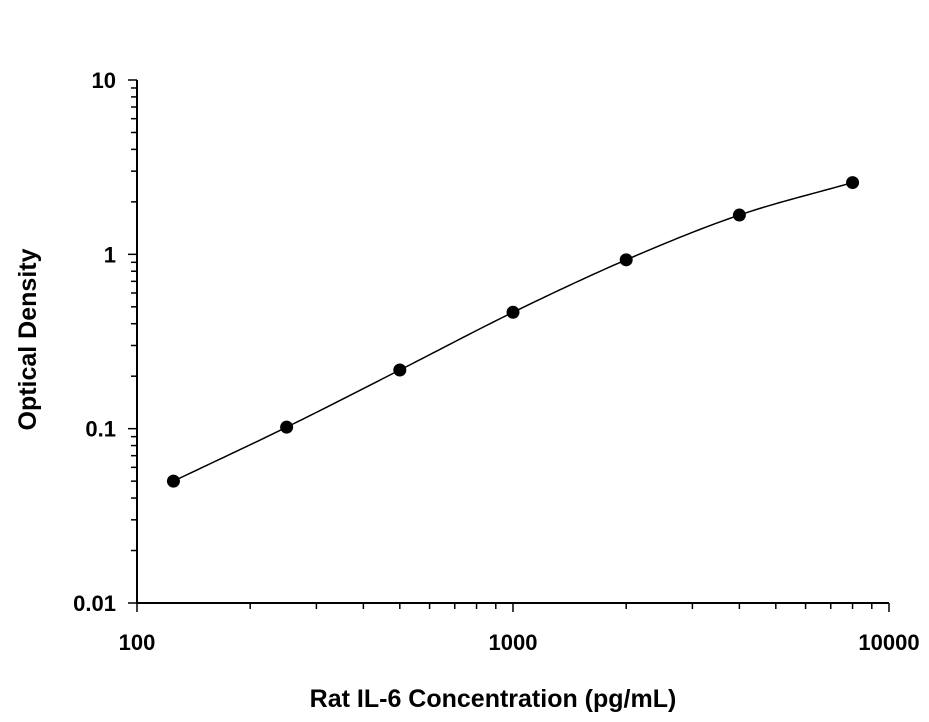  I want to click on y-tick-label: 10, so click(104, 80).